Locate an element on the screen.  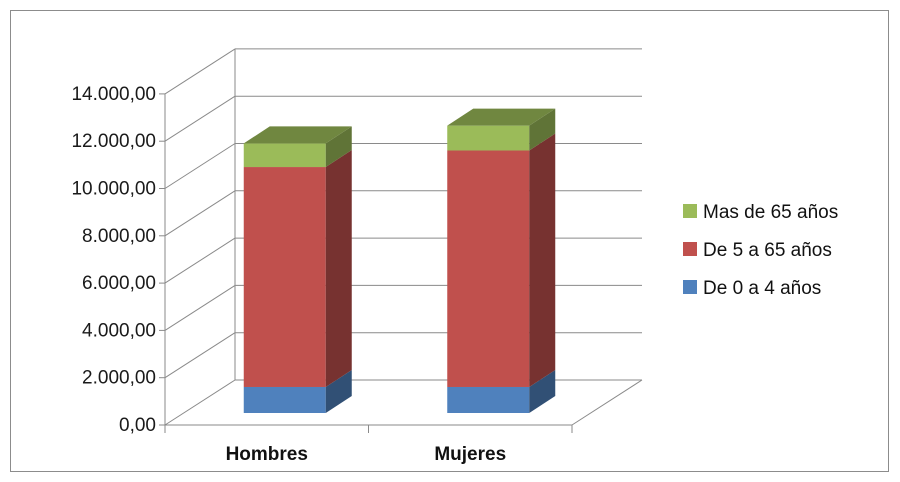
legend-label: Mas de 65 años is located at coordinates (770, 212).